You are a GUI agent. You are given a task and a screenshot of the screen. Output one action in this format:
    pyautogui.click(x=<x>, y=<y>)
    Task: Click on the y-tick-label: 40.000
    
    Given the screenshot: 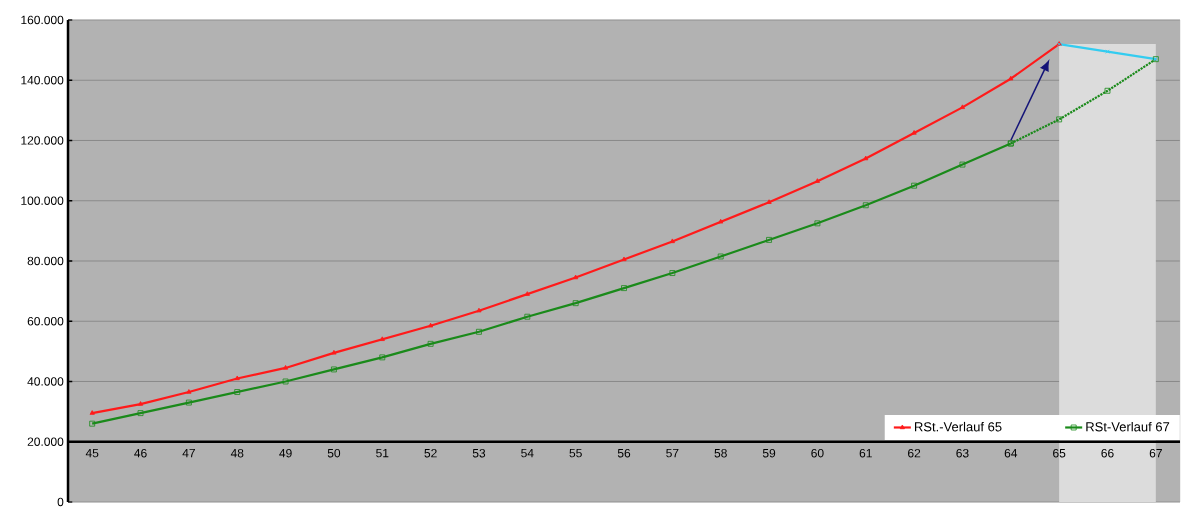 What is the action you would take?
    pyautogui.click(x=45, y=381)
    